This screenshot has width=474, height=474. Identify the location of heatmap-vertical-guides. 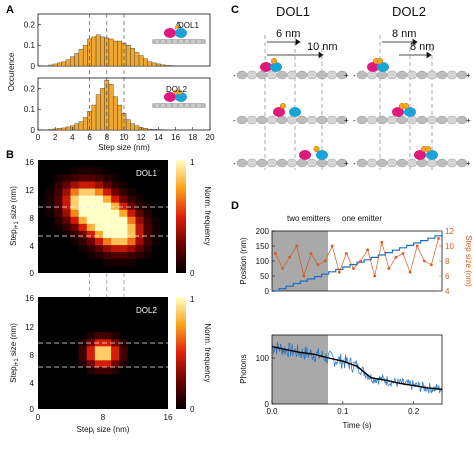
(107, 285).